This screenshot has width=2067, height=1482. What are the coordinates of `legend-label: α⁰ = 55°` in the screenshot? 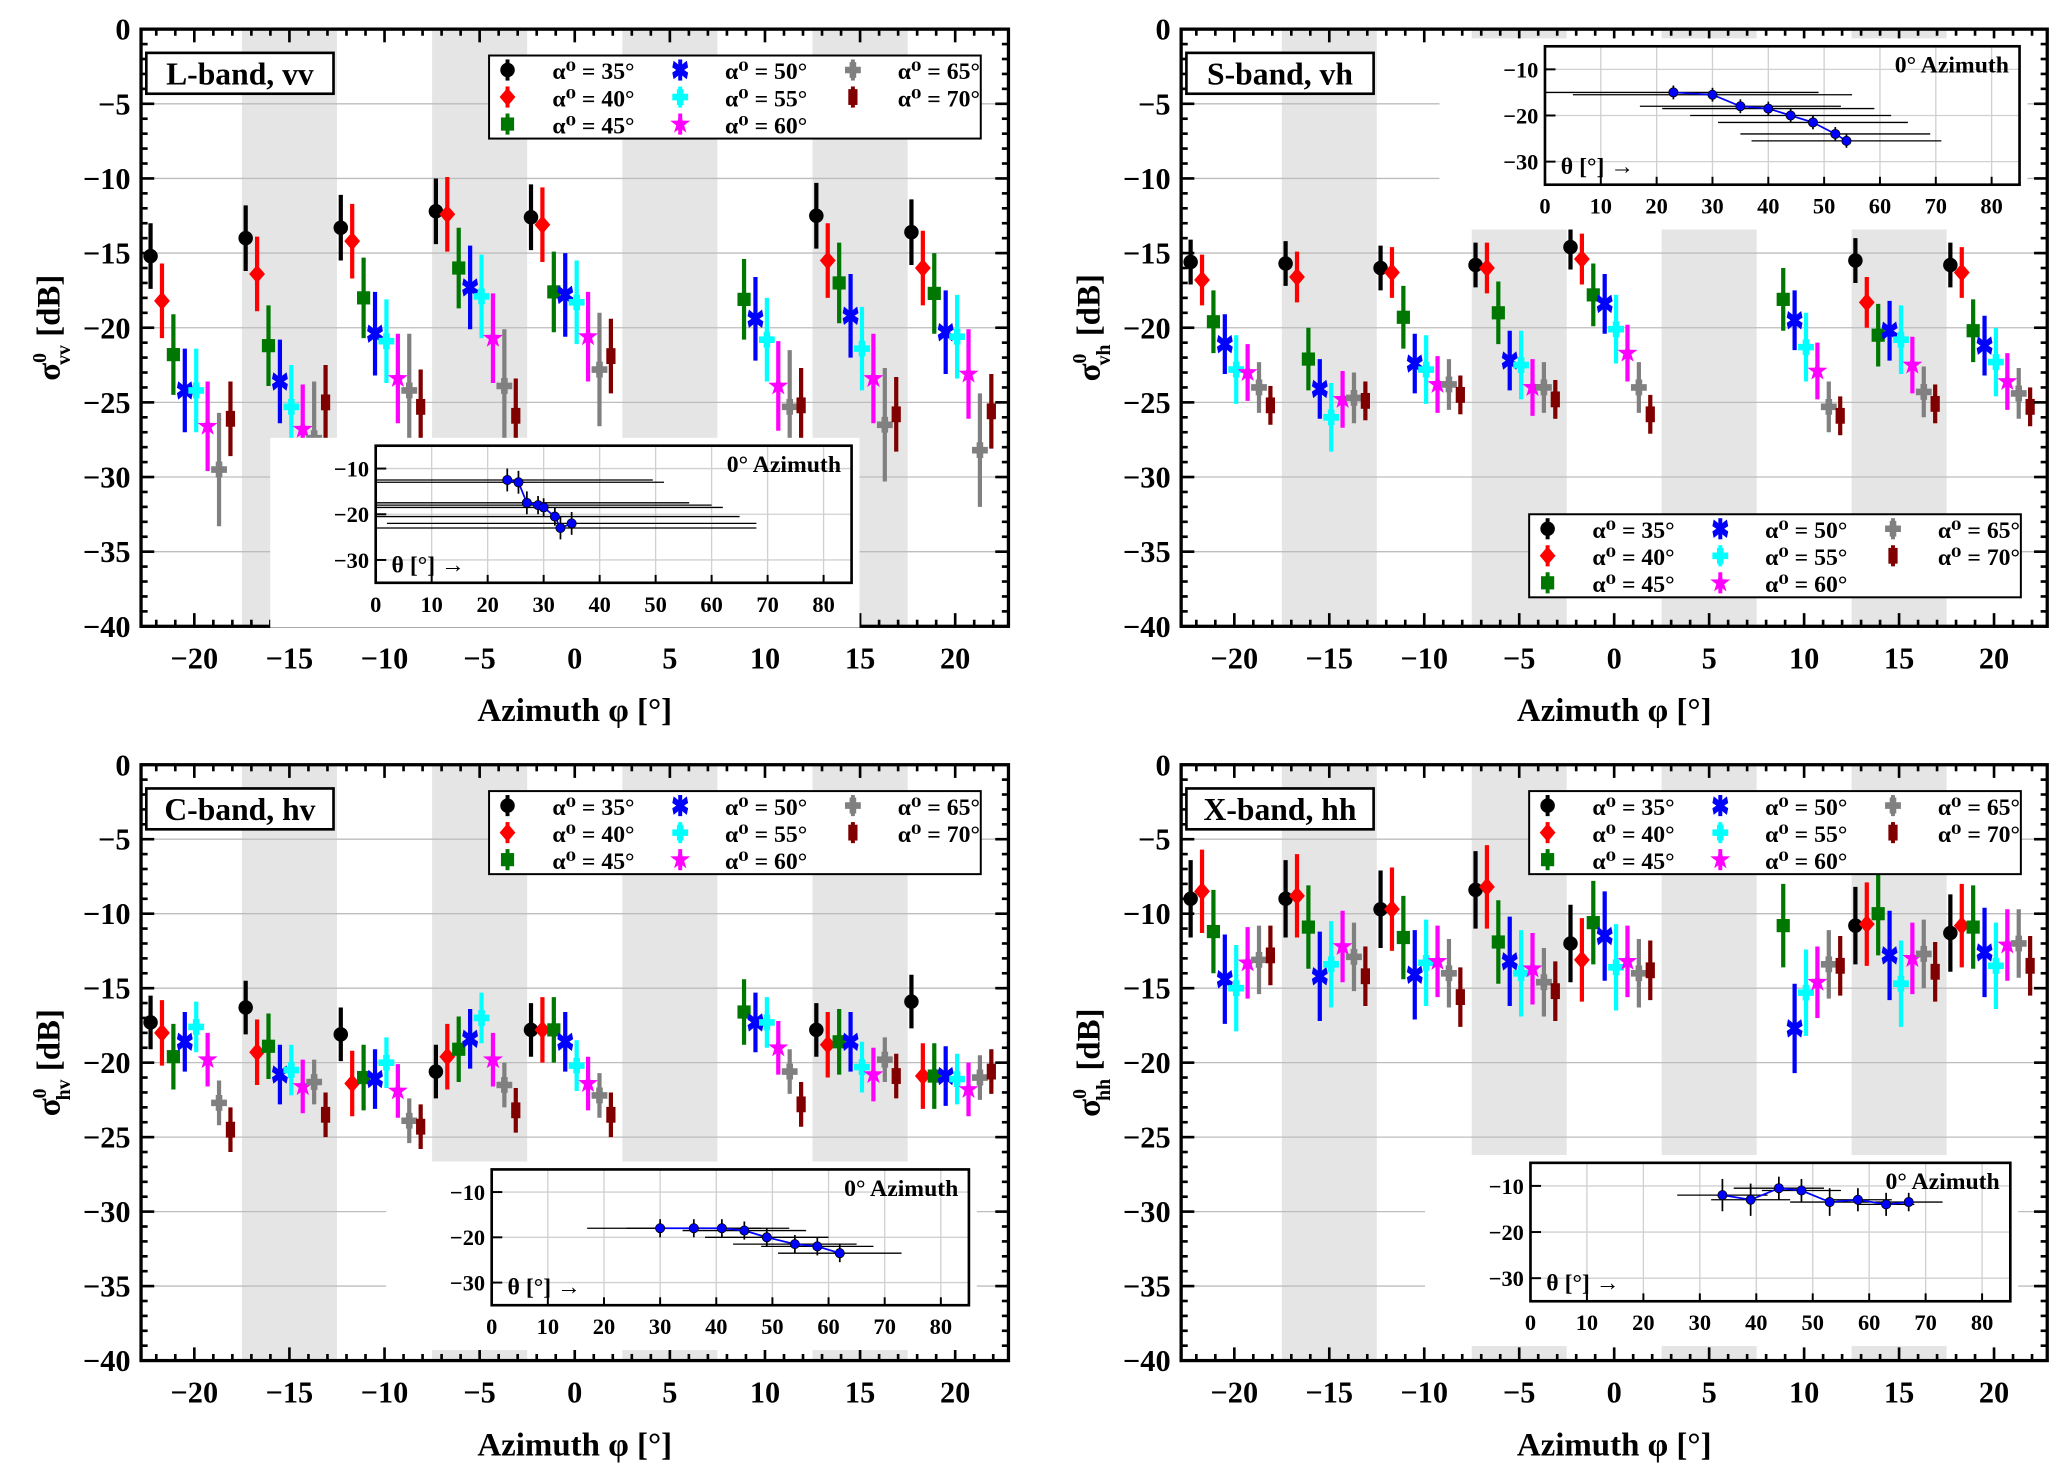 It's located at (766, 835).